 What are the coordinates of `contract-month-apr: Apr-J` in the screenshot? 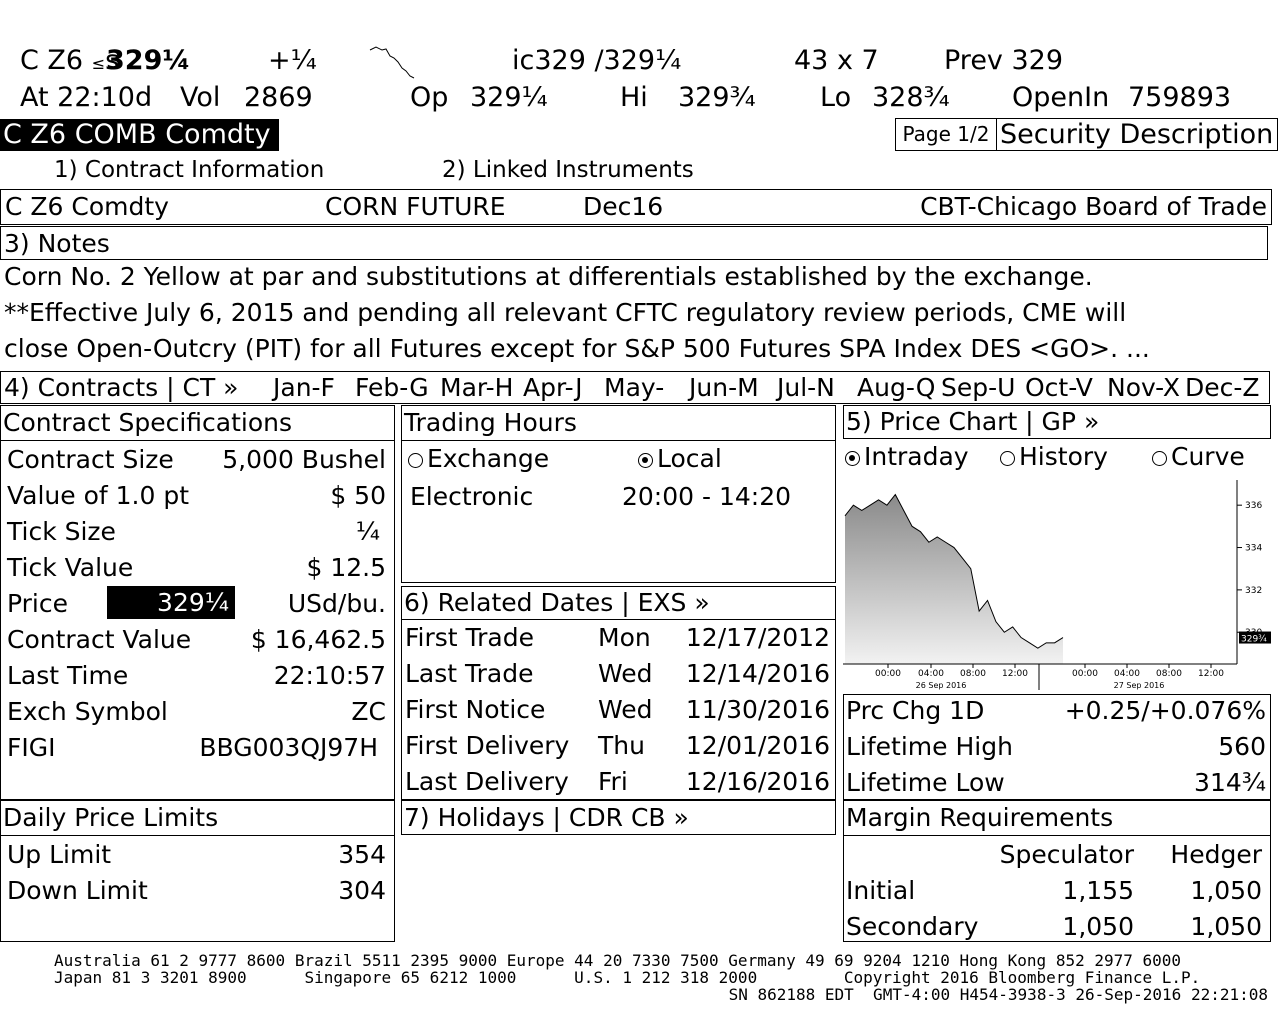 It's located at (553, 387).